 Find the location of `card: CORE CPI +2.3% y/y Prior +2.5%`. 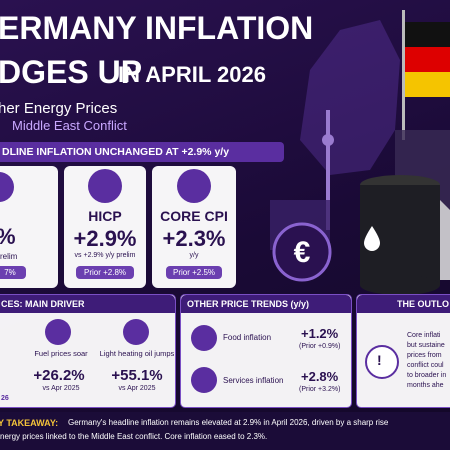

card: CORE CPI +2.3% y/y Prior +2.5% is located at coordinates (194, 227).